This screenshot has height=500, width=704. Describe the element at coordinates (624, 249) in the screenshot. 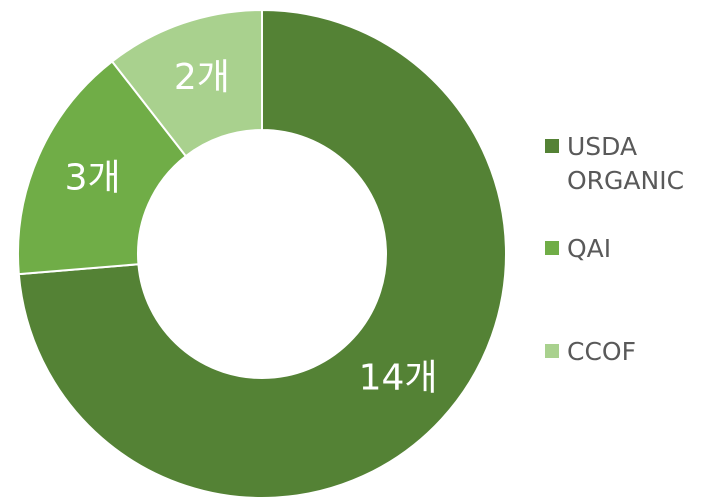

I see `legend-item: QAI` at that location.